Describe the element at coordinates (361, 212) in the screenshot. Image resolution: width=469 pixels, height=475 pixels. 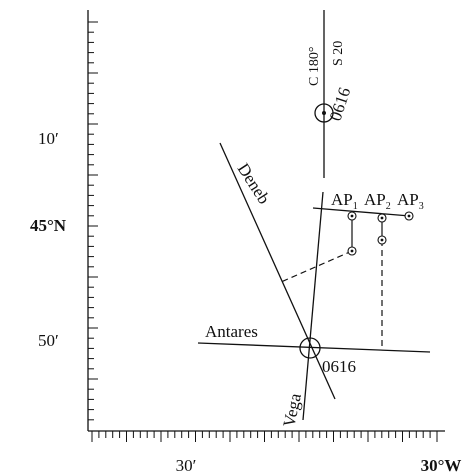
I see `ap-line` at that location.